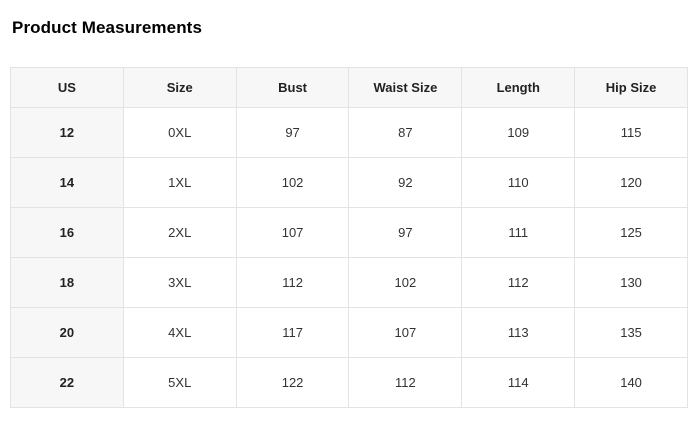 The height and width of the screenshot is (442, 698). I want to click on table-cell: 2XL, so click(179, 232).